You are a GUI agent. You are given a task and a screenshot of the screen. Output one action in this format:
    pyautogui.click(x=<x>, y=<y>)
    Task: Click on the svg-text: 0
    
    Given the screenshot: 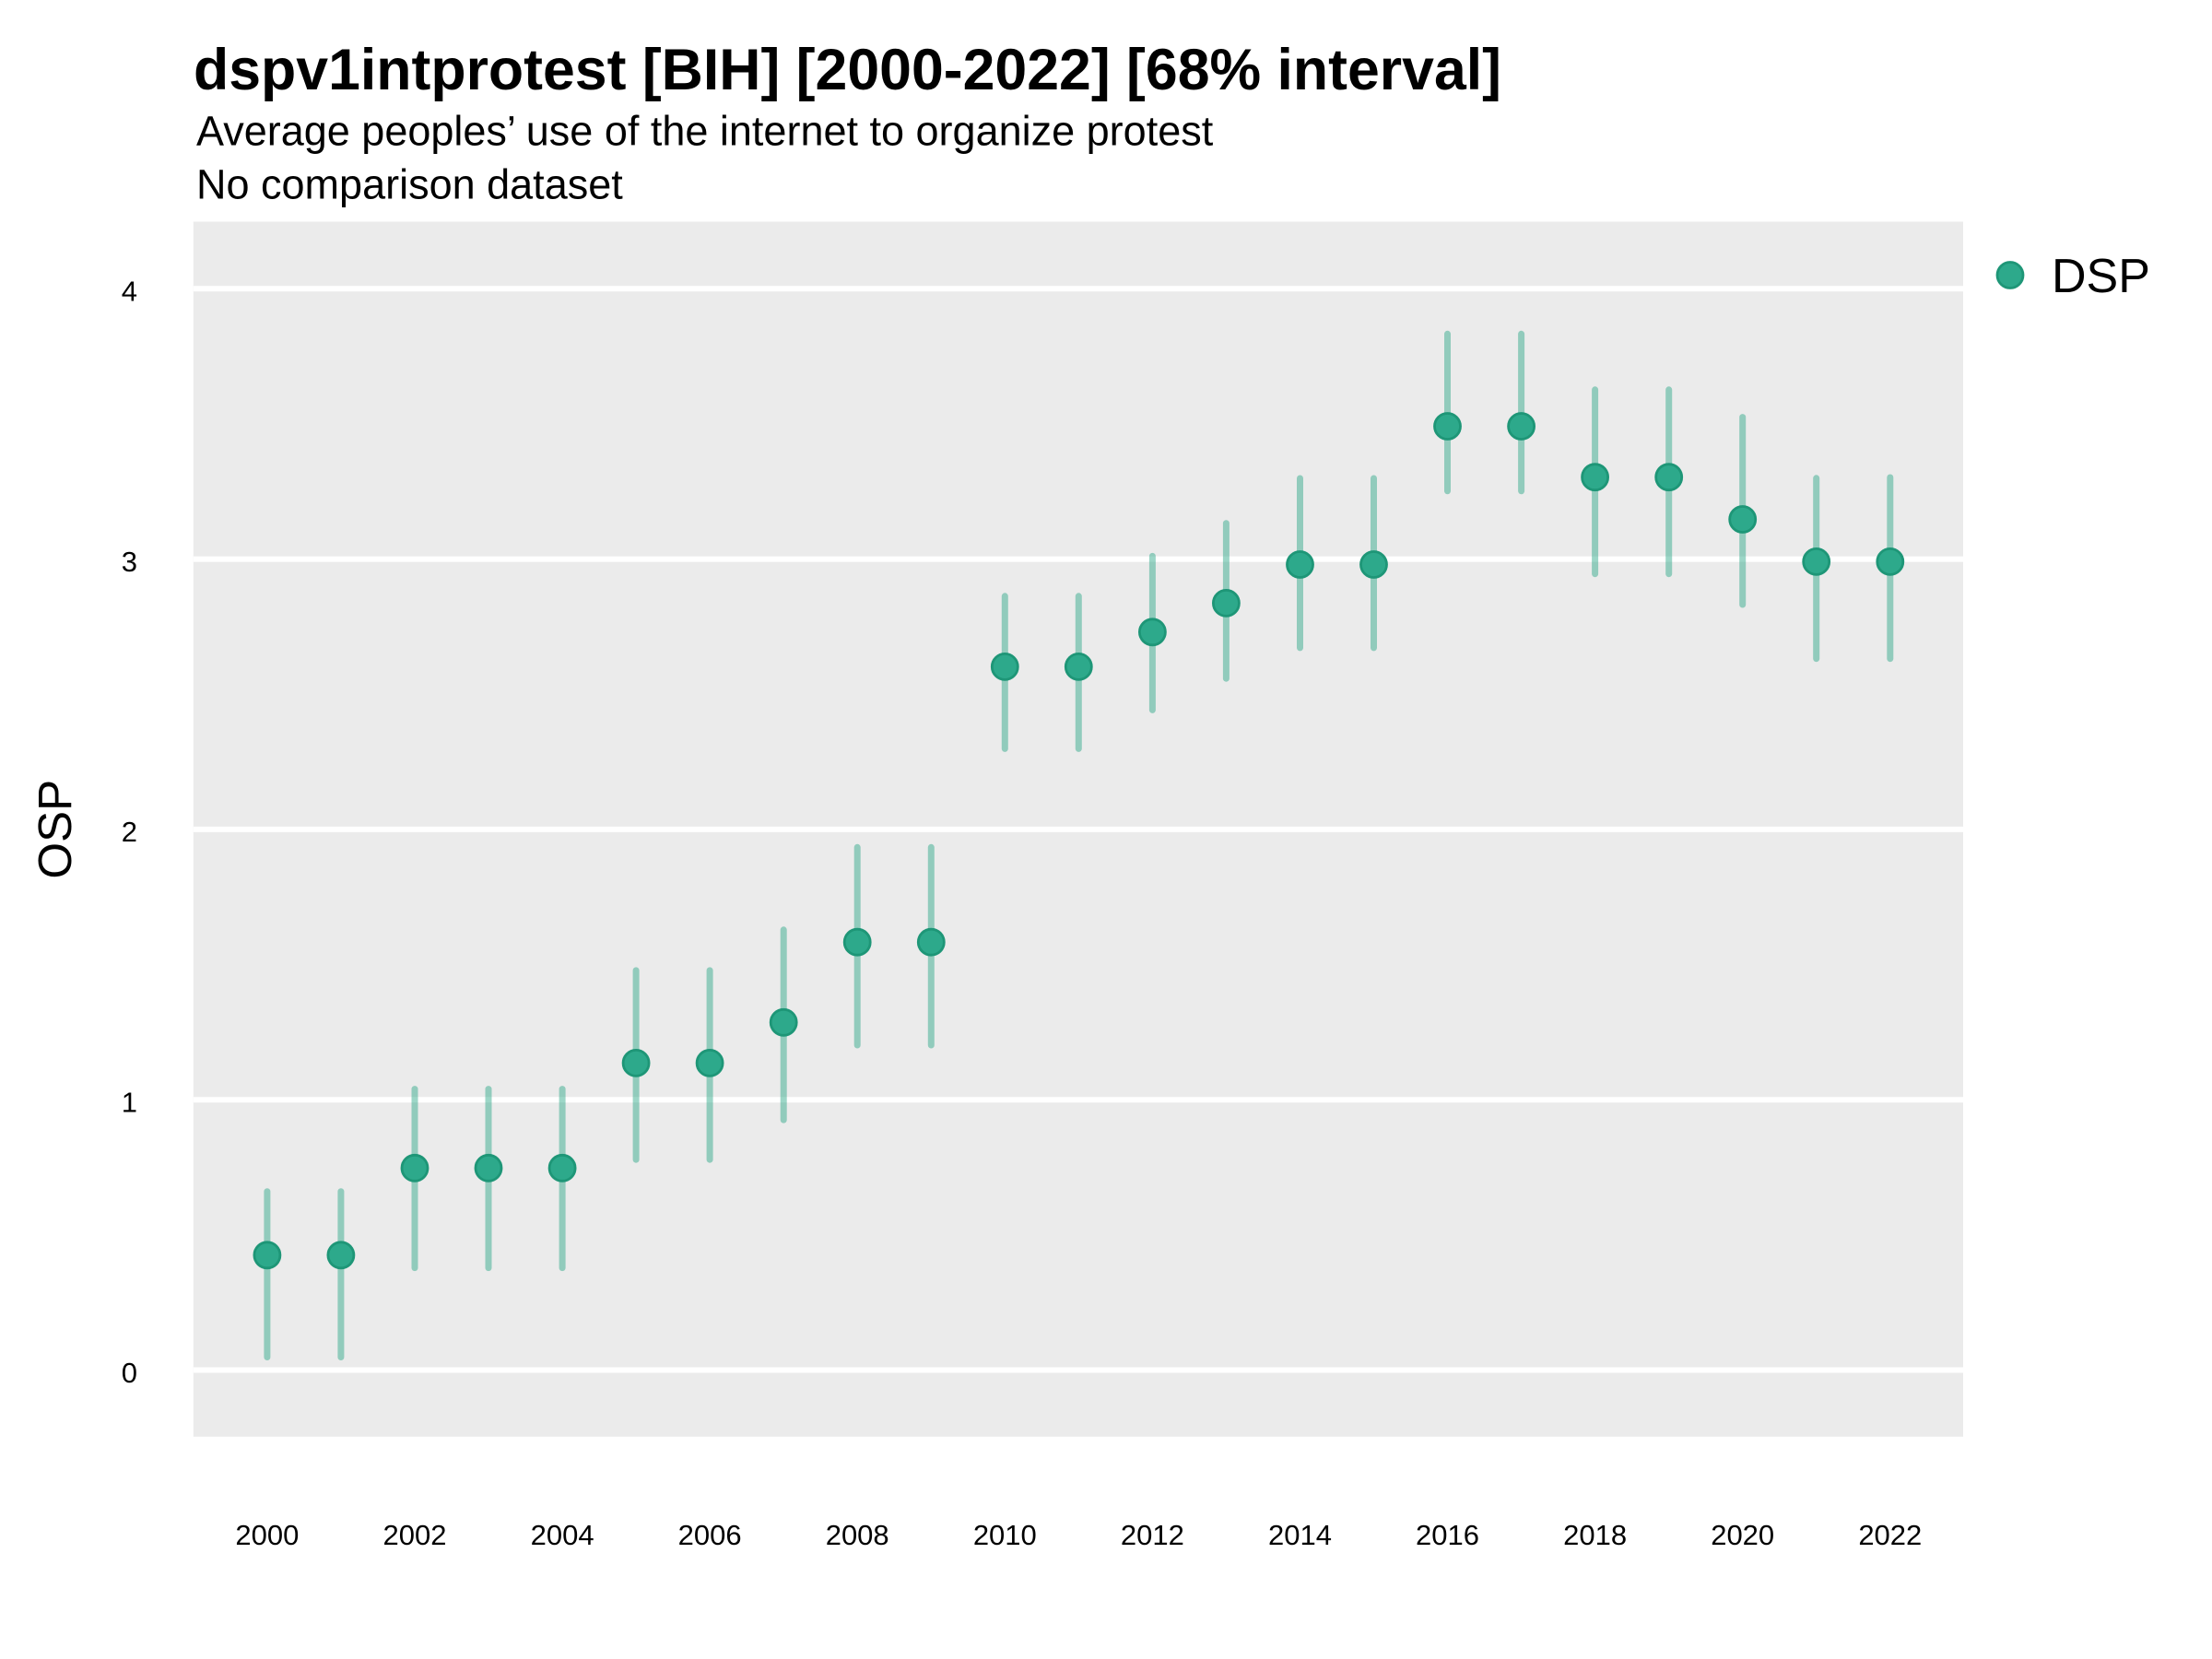 What is the action you would take?
    pyautogui.click(x=129, y=1373)
    